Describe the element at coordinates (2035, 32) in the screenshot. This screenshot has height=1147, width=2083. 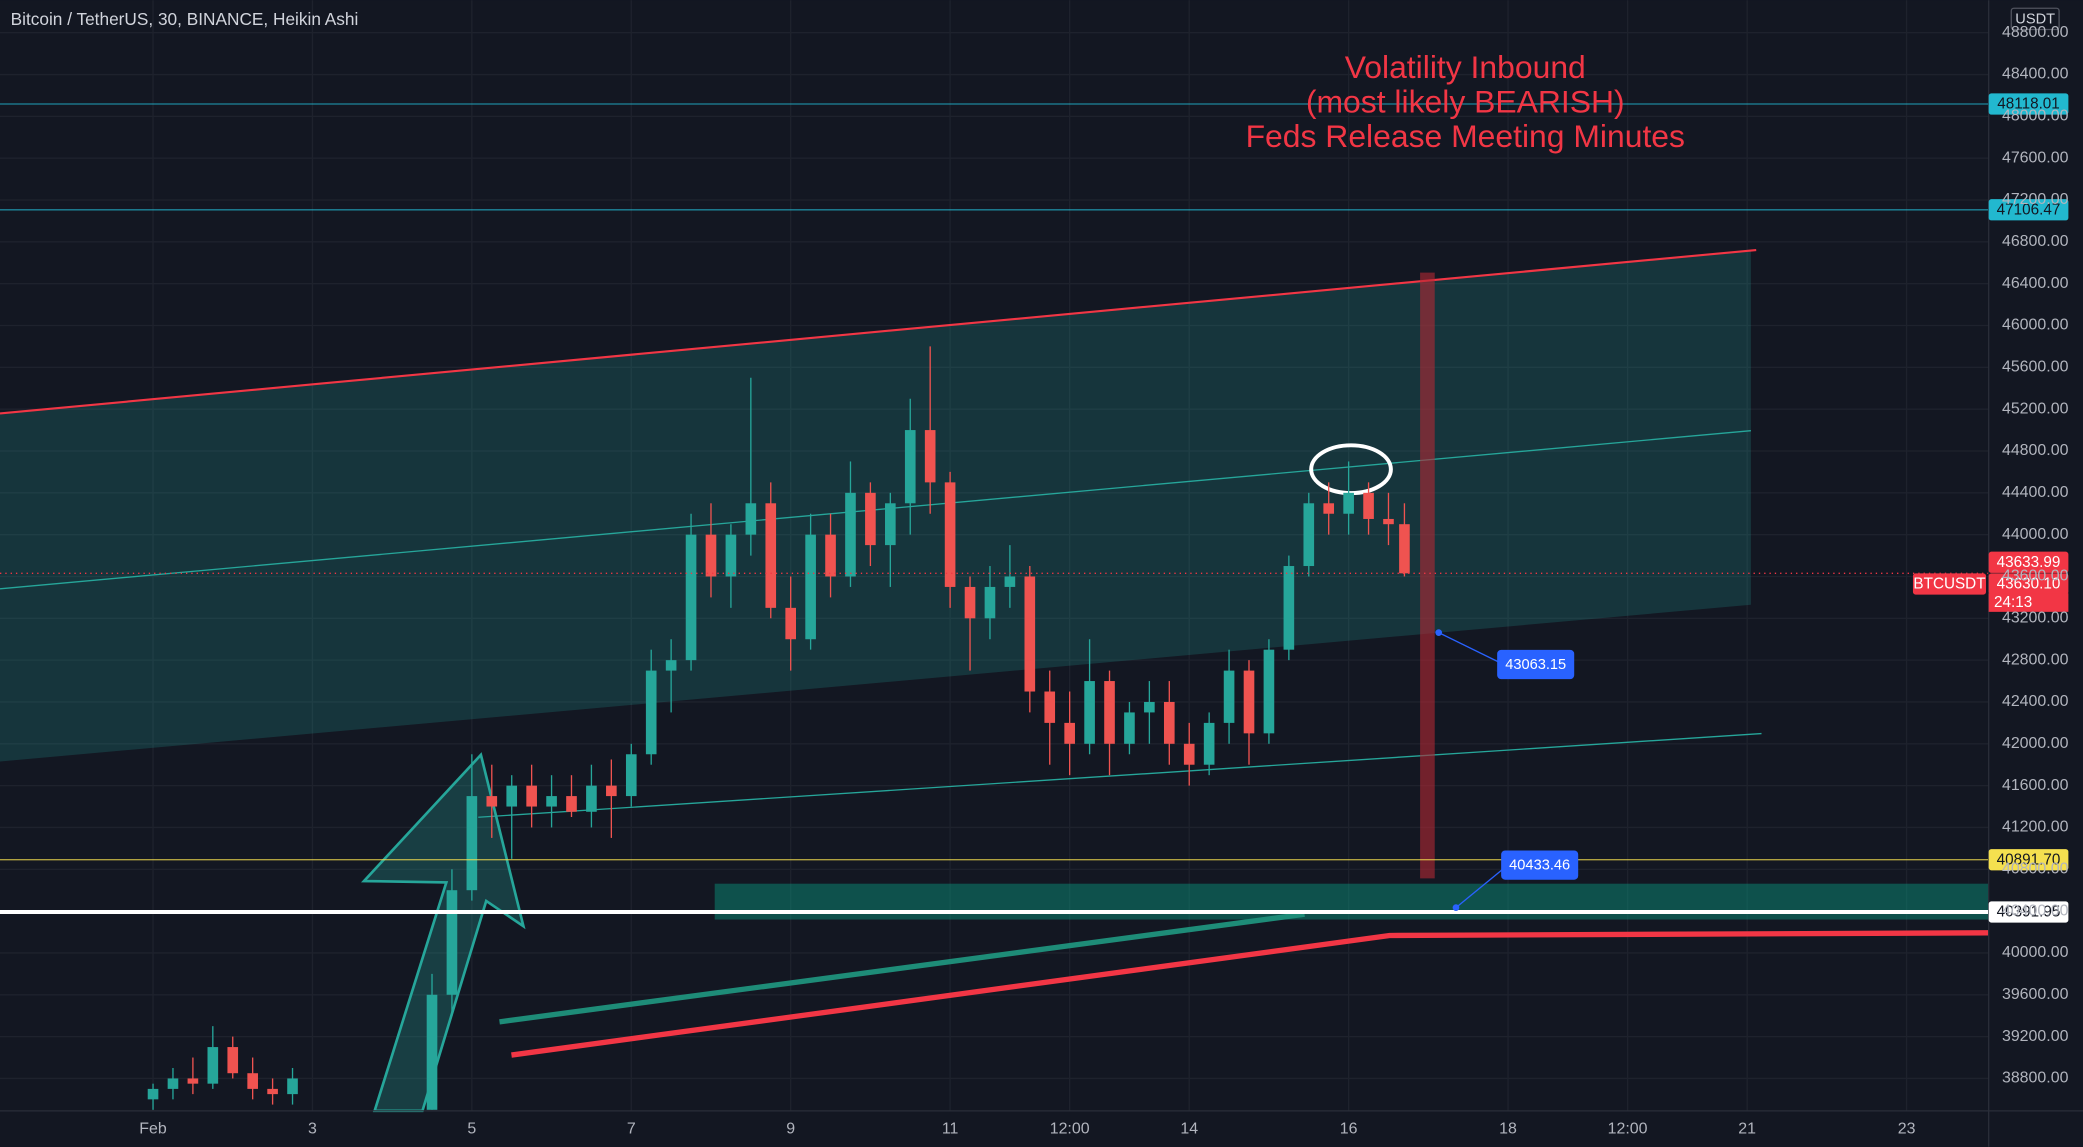
I see `y-tick-label: 48800.00` at that location.